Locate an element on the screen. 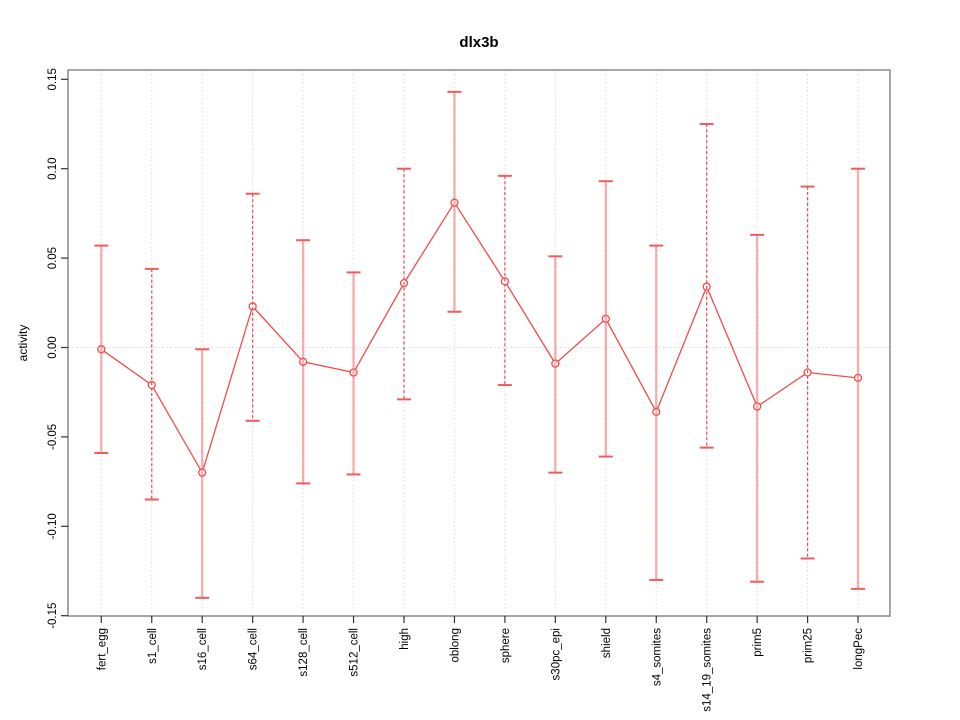 This screenshot has height=720, width=960. y-axis-label: activity is located at coordinates (23, 343).